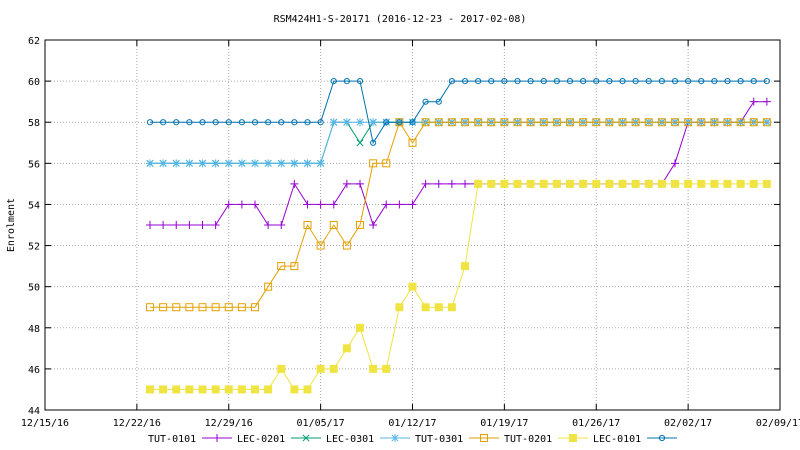  Describe the element at coordinates (688, 423) in the screenshot. I see `x-tick-label: 02/02/17` at that location.